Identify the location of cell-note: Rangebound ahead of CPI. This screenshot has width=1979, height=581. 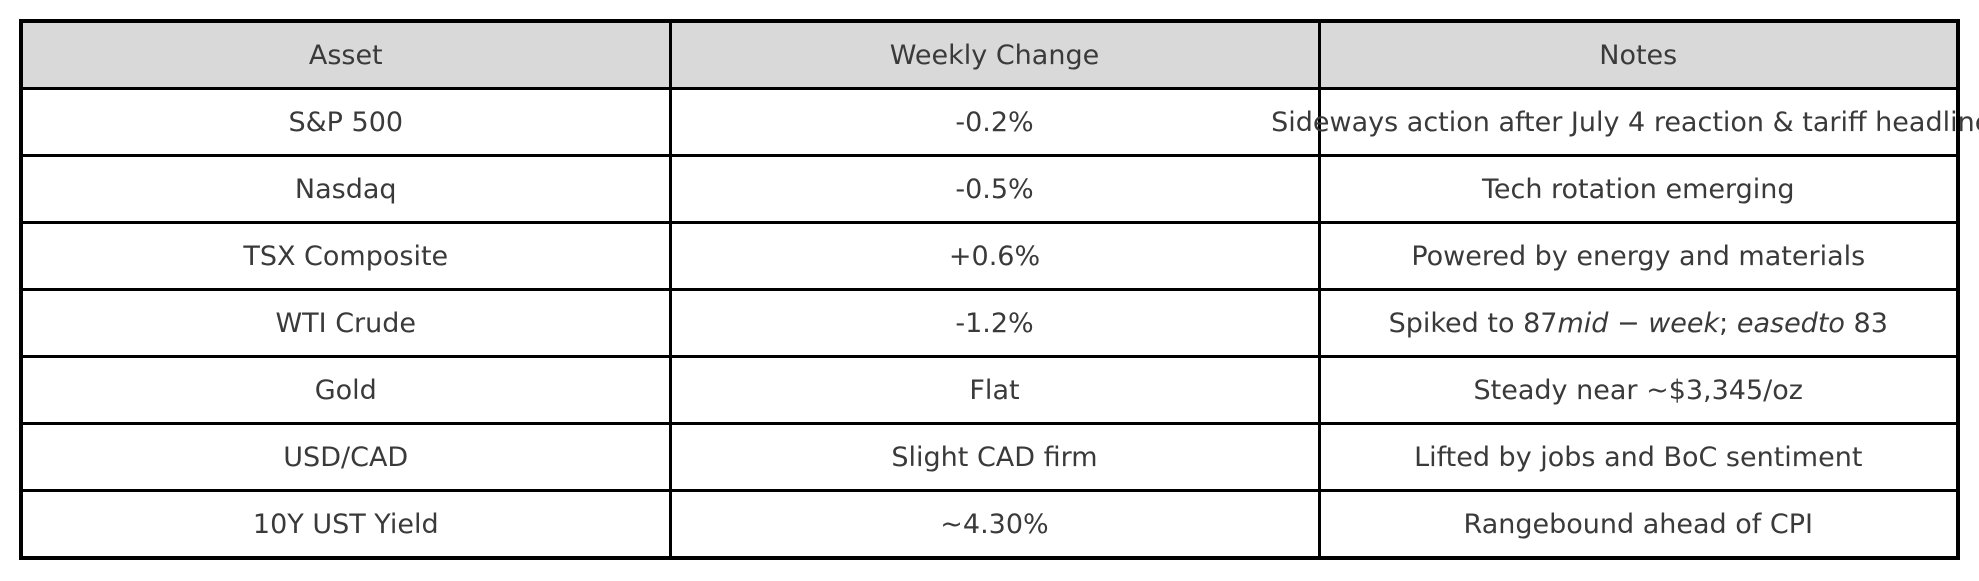
(1638, 524).